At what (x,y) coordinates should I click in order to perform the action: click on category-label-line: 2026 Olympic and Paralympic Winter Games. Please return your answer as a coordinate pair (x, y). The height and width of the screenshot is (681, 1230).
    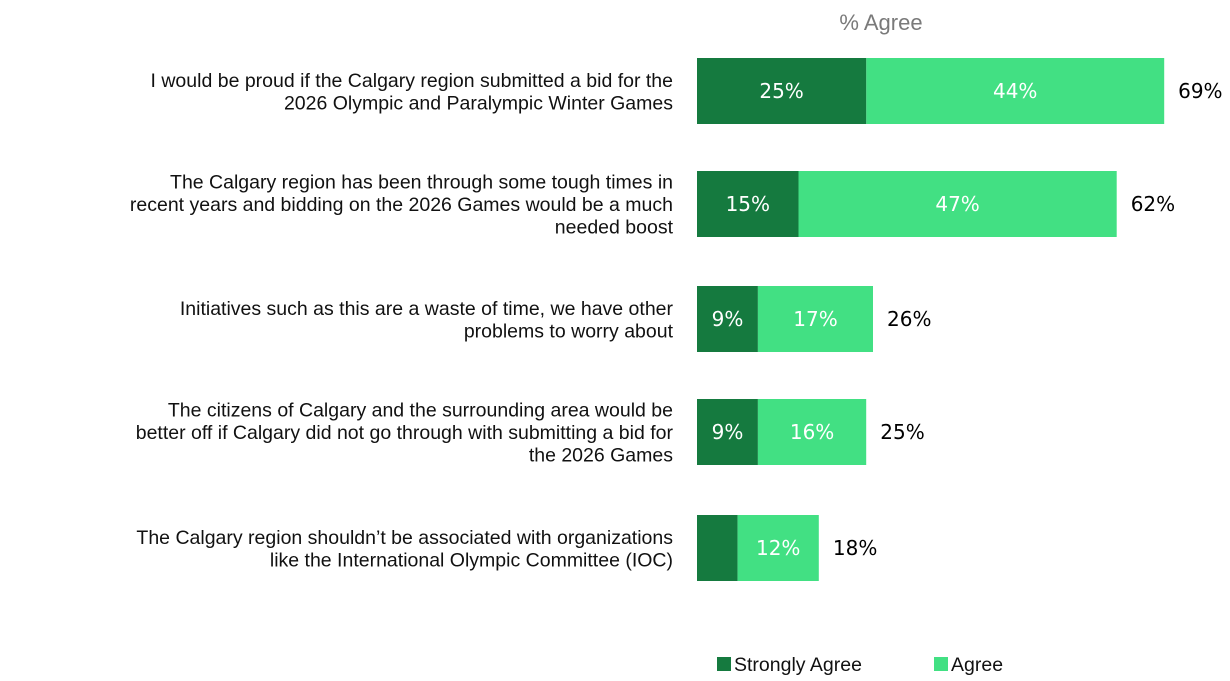
    Looking at the image, I should click on (478, 103).